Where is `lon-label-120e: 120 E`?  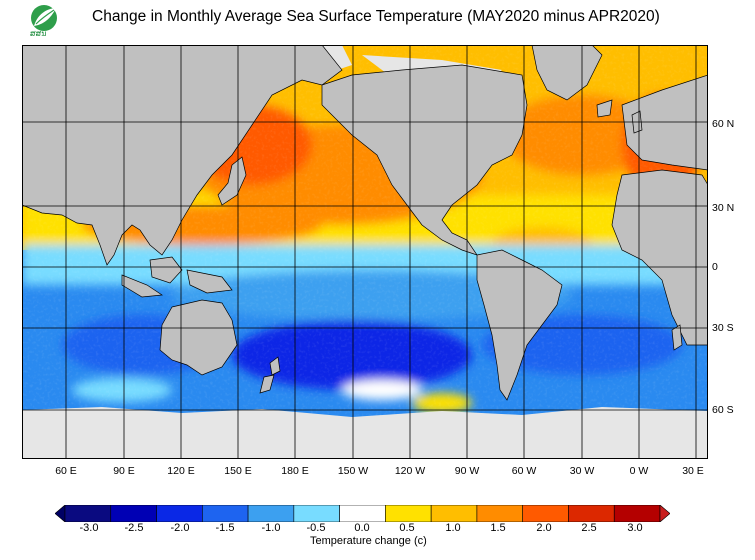
lon-label-120e: 120 E is located at coordinates (181, 471).